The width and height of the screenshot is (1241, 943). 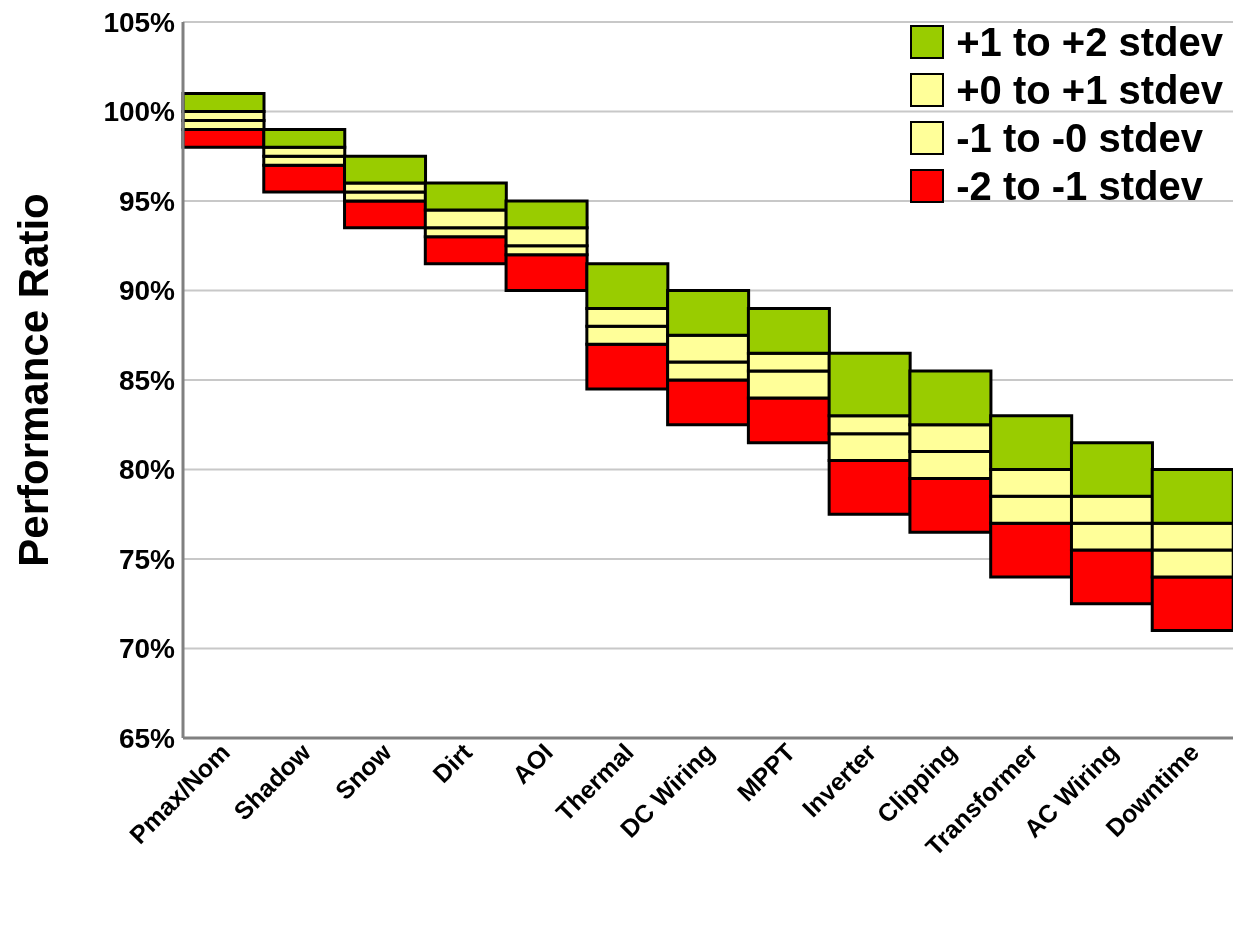 What do you see at coordinates (532, 763) in the screenshot?
I see `x-tick-label: AOI` at bounding box center [532, 763].